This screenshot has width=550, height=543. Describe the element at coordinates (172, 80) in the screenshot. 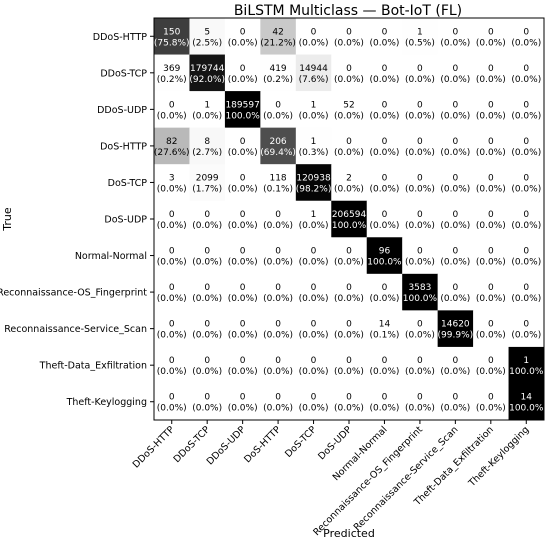

I see `cell-percent-label: (0.2%)` at that location.